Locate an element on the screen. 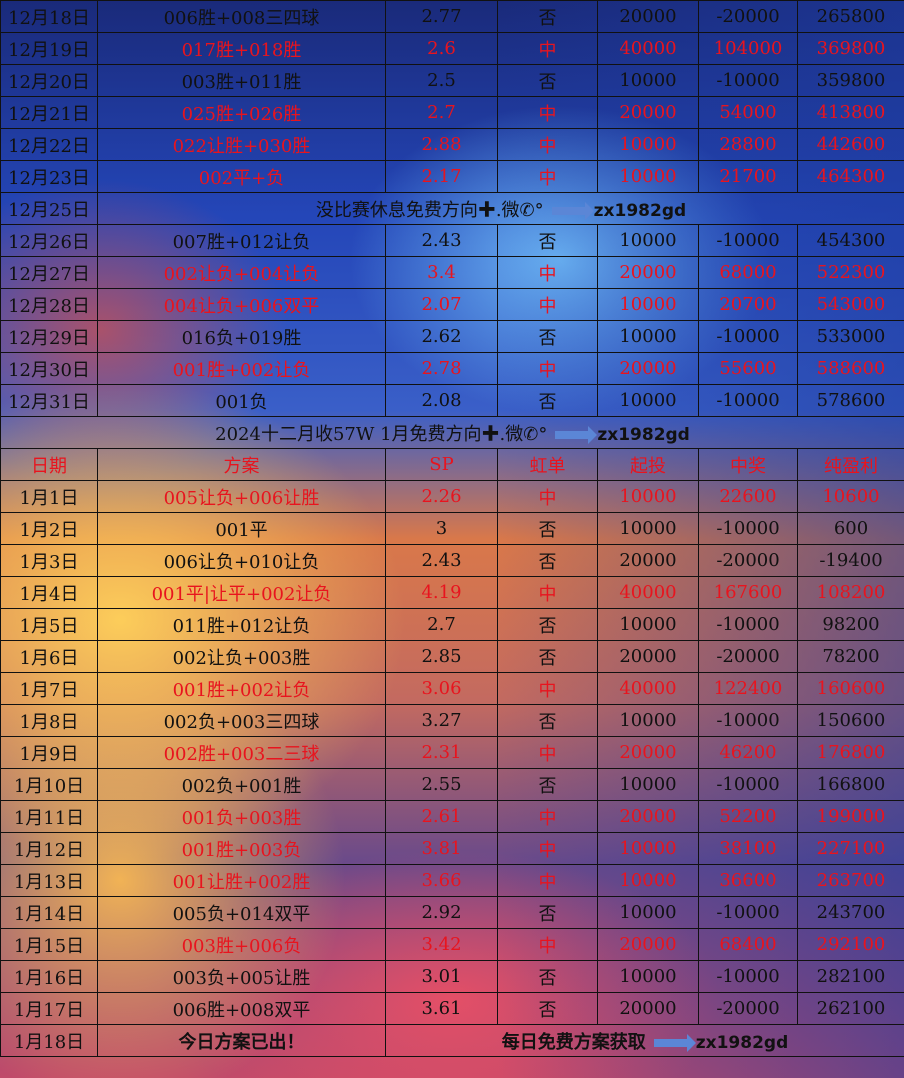 This screenshot has width=904, height=1078. table-row: 1月6日 002让负+003胜 2.85 否 20000 -20000 78200 is located at coordinates (452, 656).